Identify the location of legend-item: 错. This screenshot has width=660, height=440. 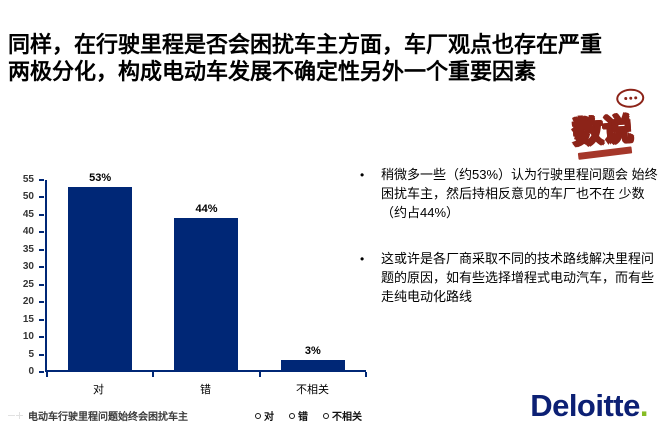
(298, 415).